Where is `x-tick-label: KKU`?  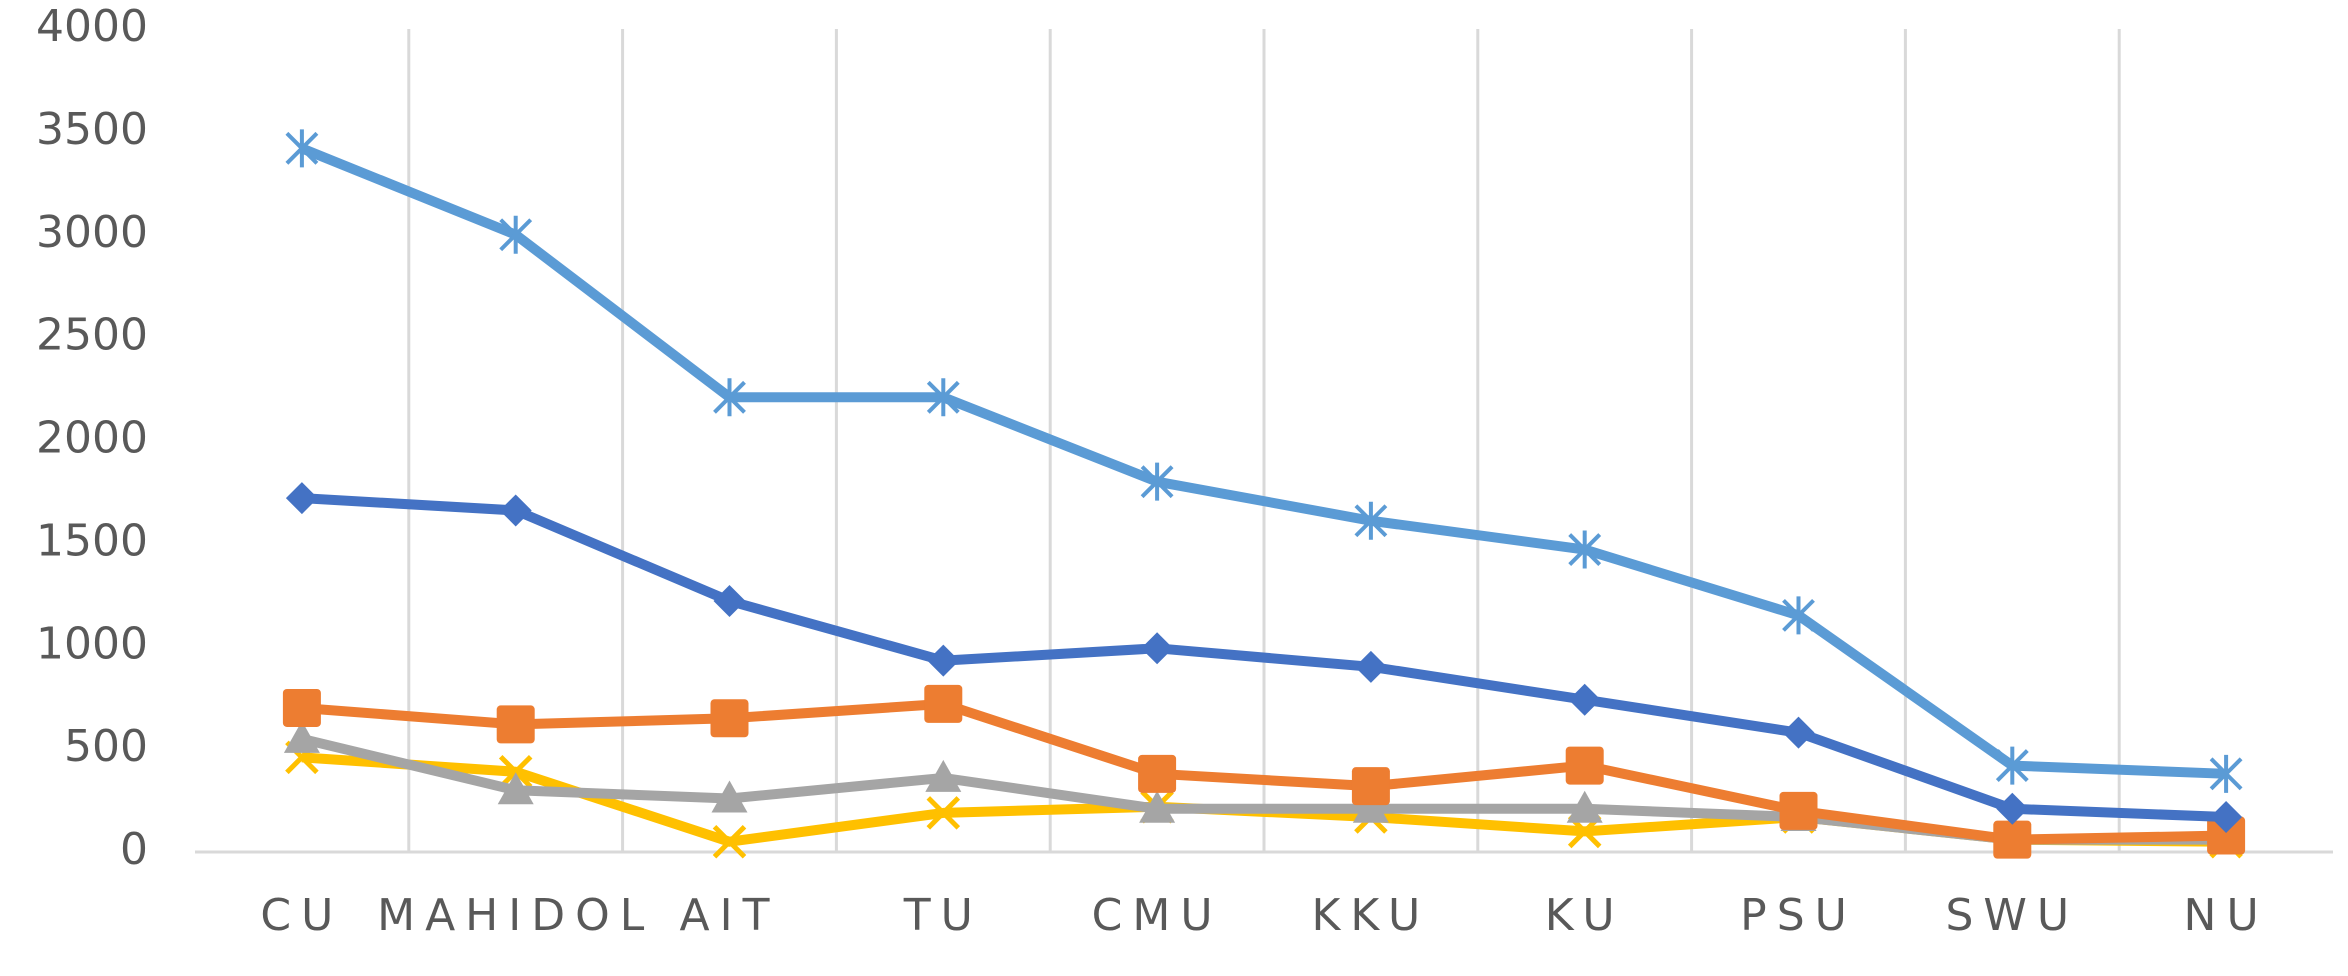 x-tick-label: KKU is located at coordinates (1371, 915).